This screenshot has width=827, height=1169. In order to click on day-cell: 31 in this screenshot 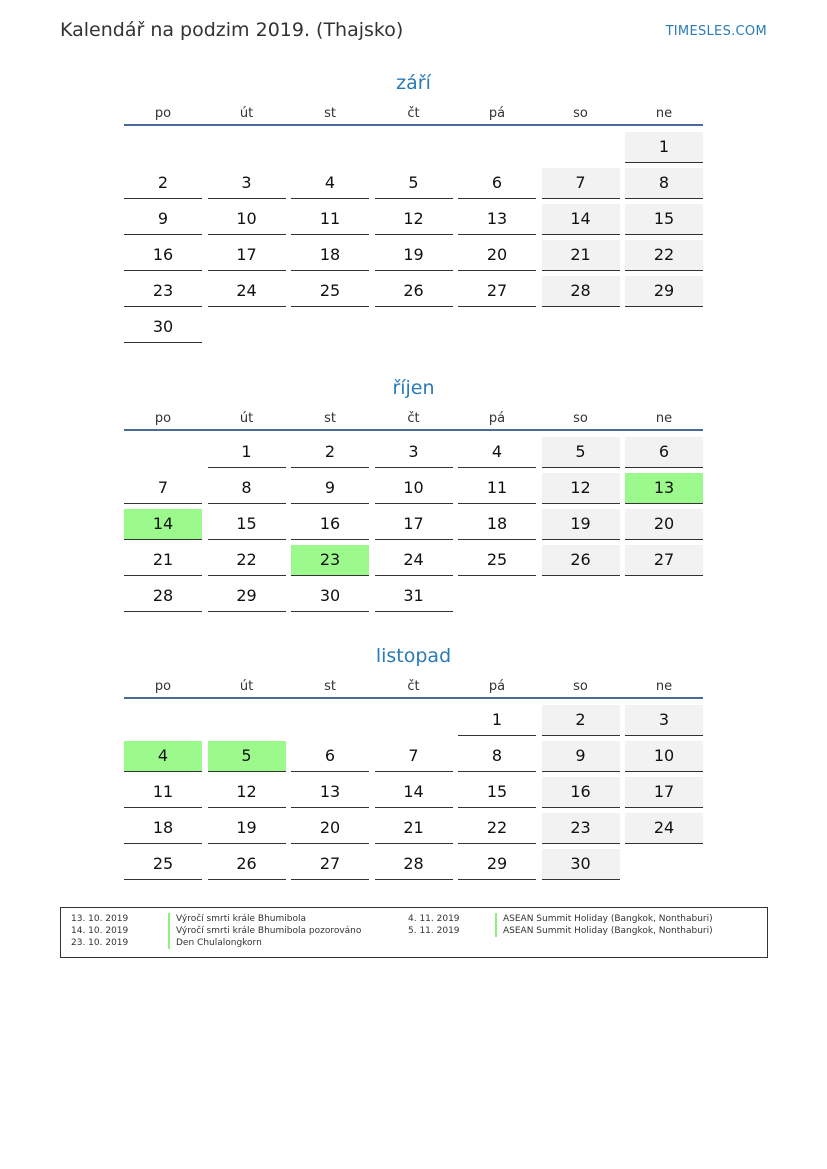, I will do `click(413, 596)`.